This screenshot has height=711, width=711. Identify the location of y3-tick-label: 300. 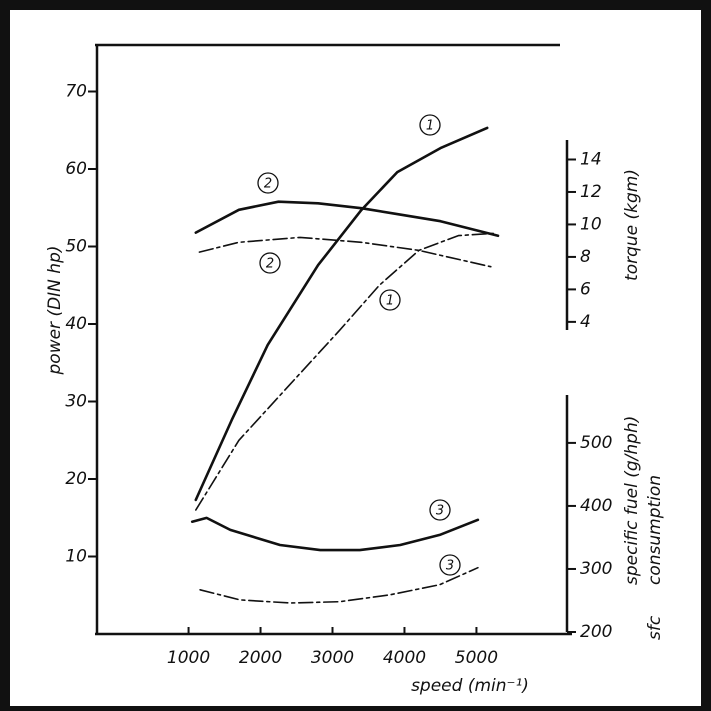
(596, 569).